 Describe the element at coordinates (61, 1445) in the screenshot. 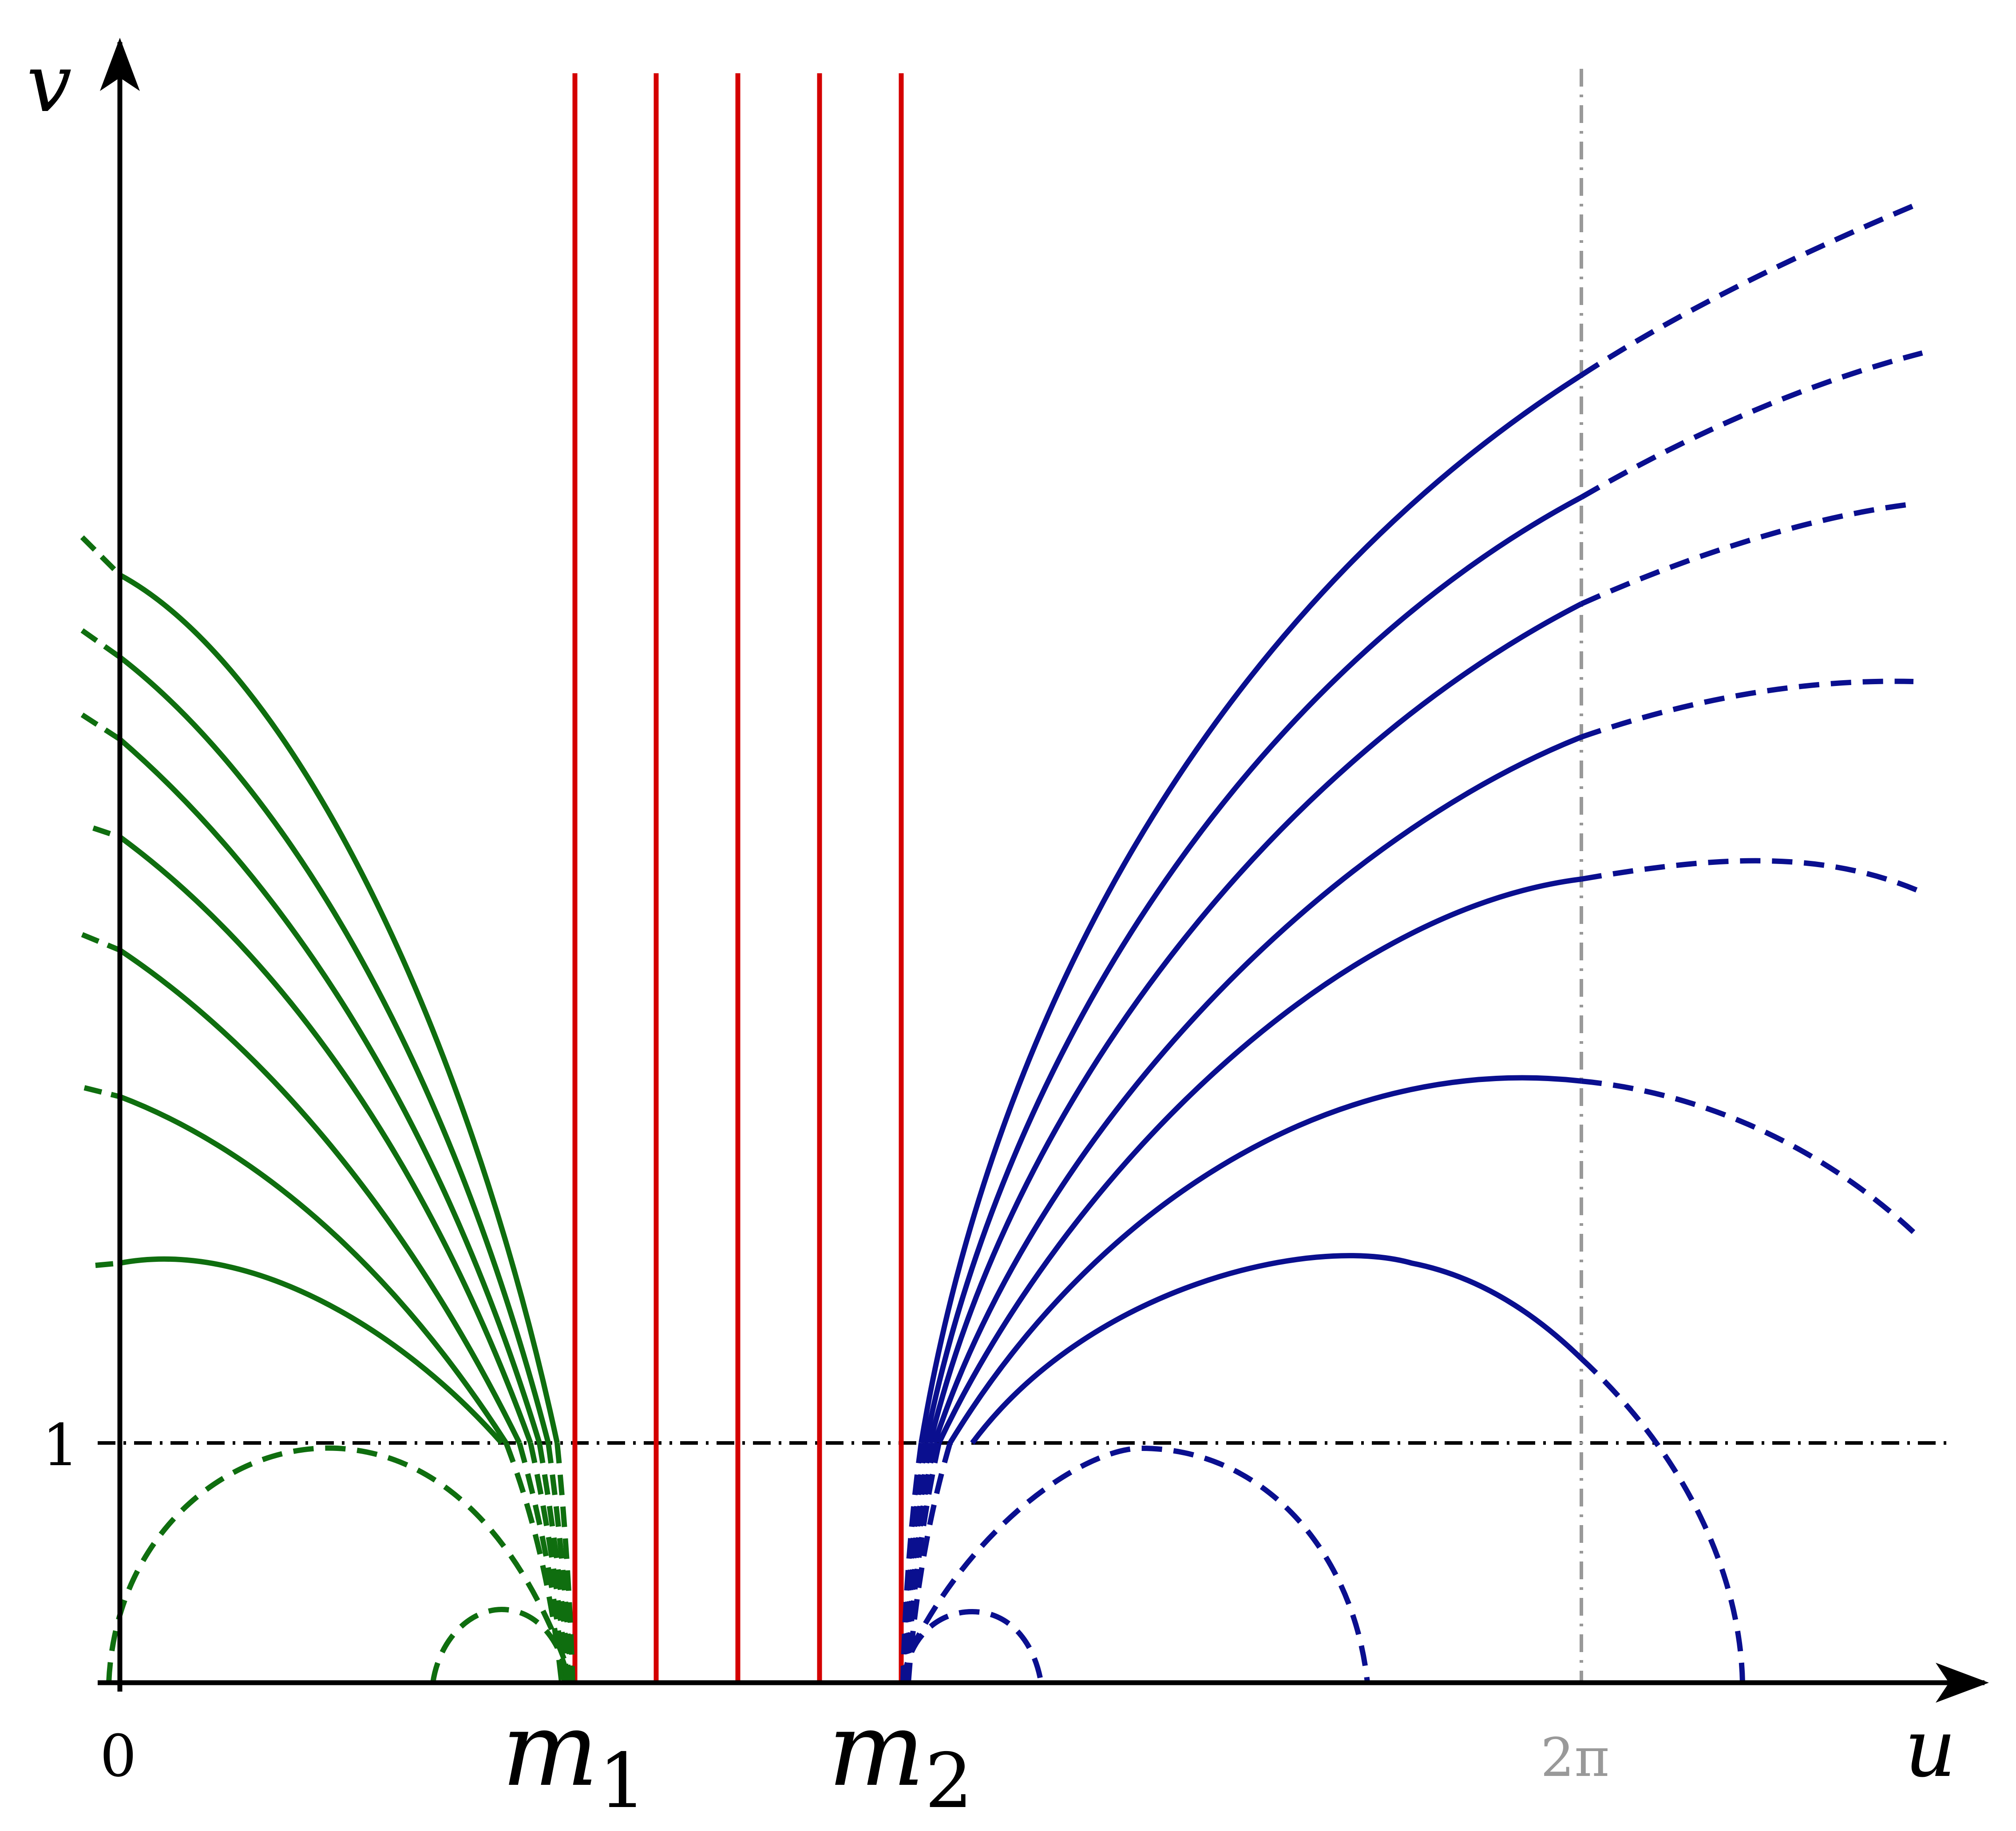

I see `v-one-label: 1` at that location.